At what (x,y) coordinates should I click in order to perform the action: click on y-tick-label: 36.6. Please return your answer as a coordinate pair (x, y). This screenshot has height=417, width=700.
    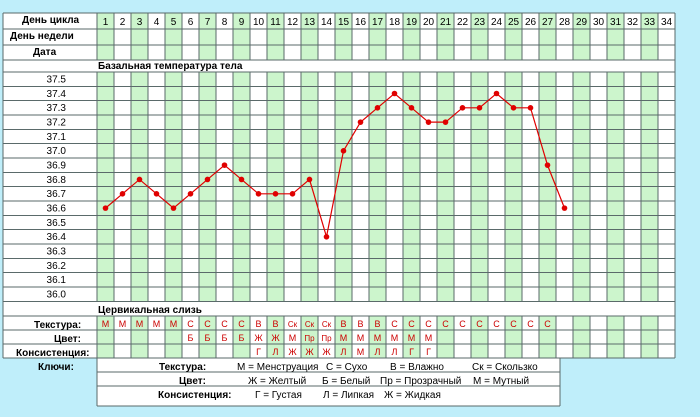
    Looking at the image, I should click on (57, 208).